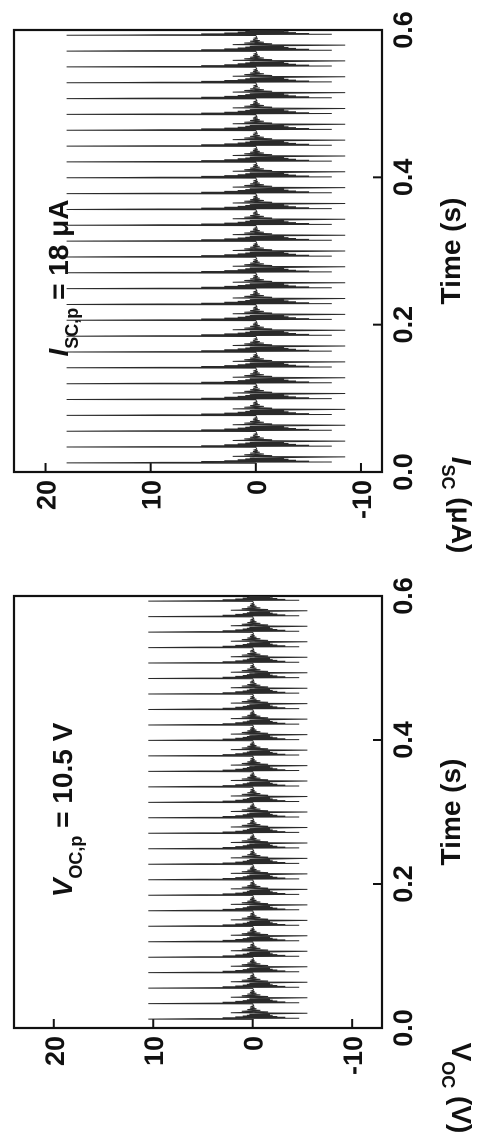 This screenshot has width=493, height=1146. Describe the element at coordinates (228, 807) in the screenshot. I see `series-line` at that location.